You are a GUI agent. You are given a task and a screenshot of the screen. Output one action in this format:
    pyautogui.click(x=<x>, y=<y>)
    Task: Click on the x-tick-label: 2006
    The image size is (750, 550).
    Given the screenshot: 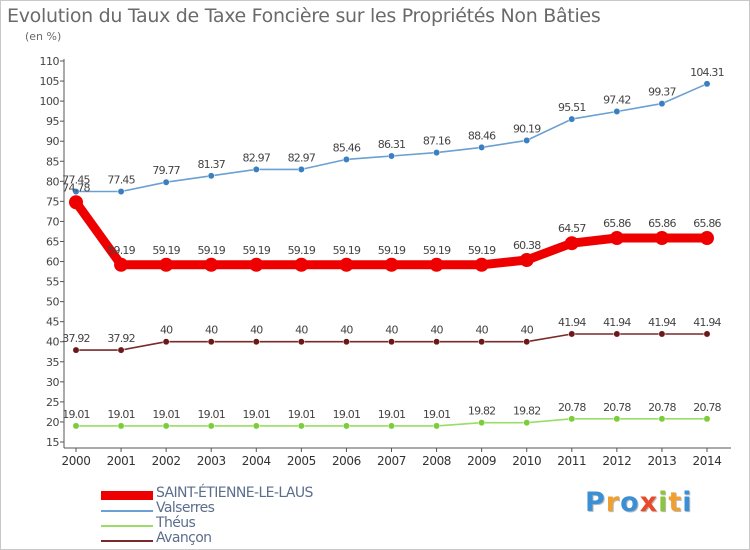 What is the action you would take?
    pyautogui.click(x=346, y=461)
    